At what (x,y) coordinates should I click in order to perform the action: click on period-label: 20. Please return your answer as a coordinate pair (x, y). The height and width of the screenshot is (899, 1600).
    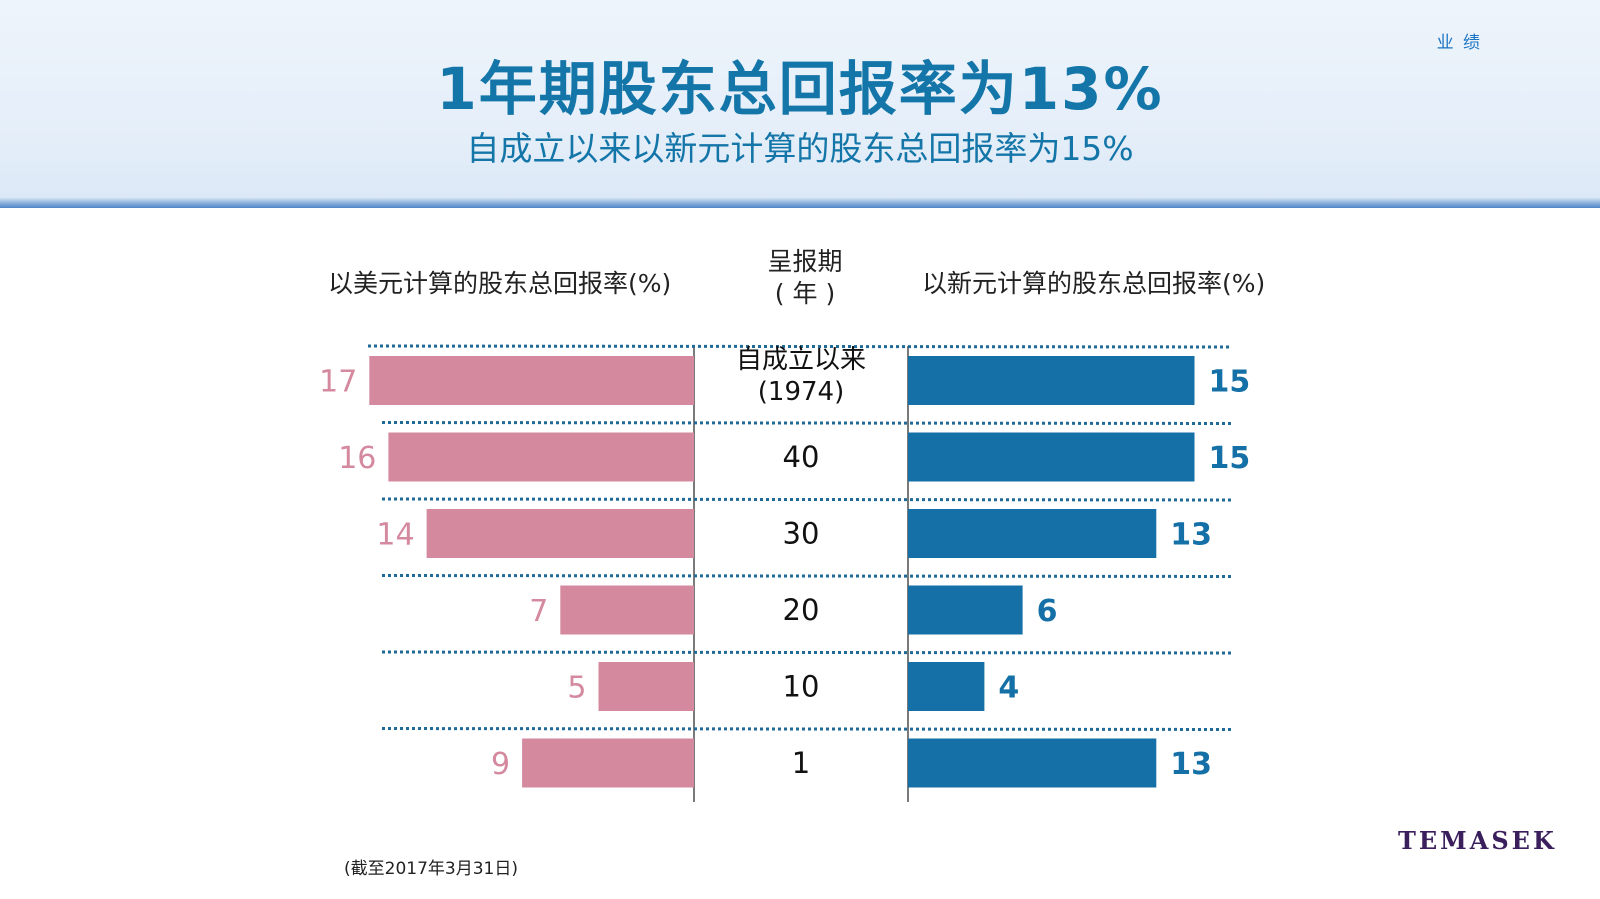
    Looking at the image, I should click on (801, 610).